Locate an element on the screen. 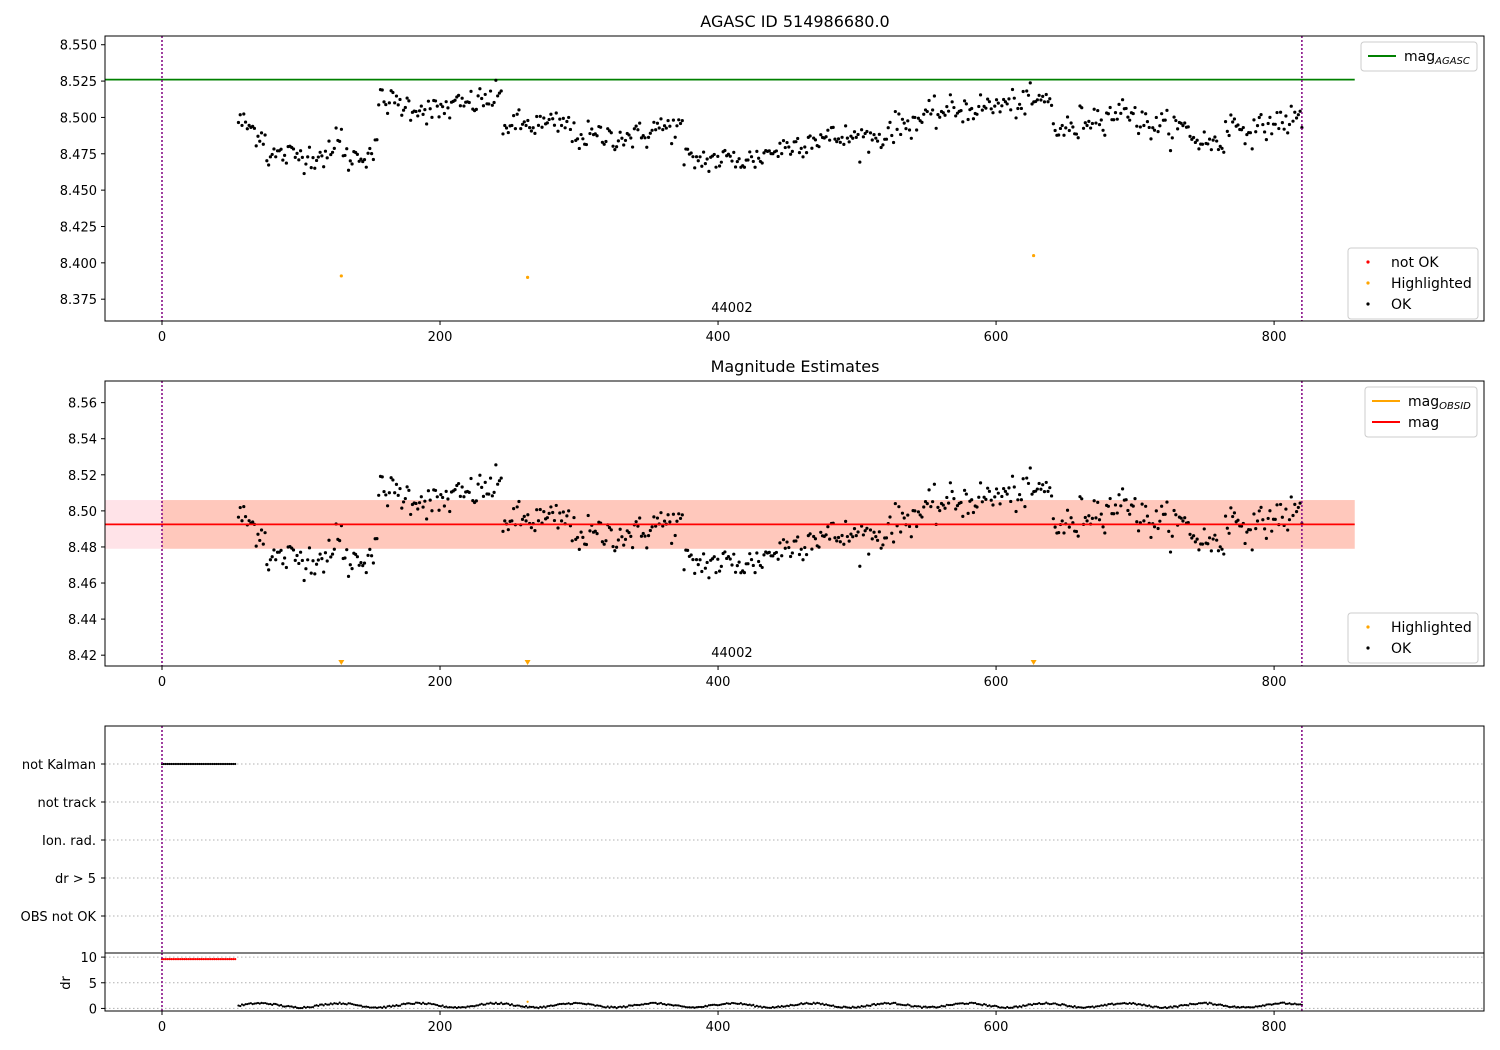 The height and width of the screenshot is (1050, 1500). y-tick-label: 10 is located at coordinates (88, 958).